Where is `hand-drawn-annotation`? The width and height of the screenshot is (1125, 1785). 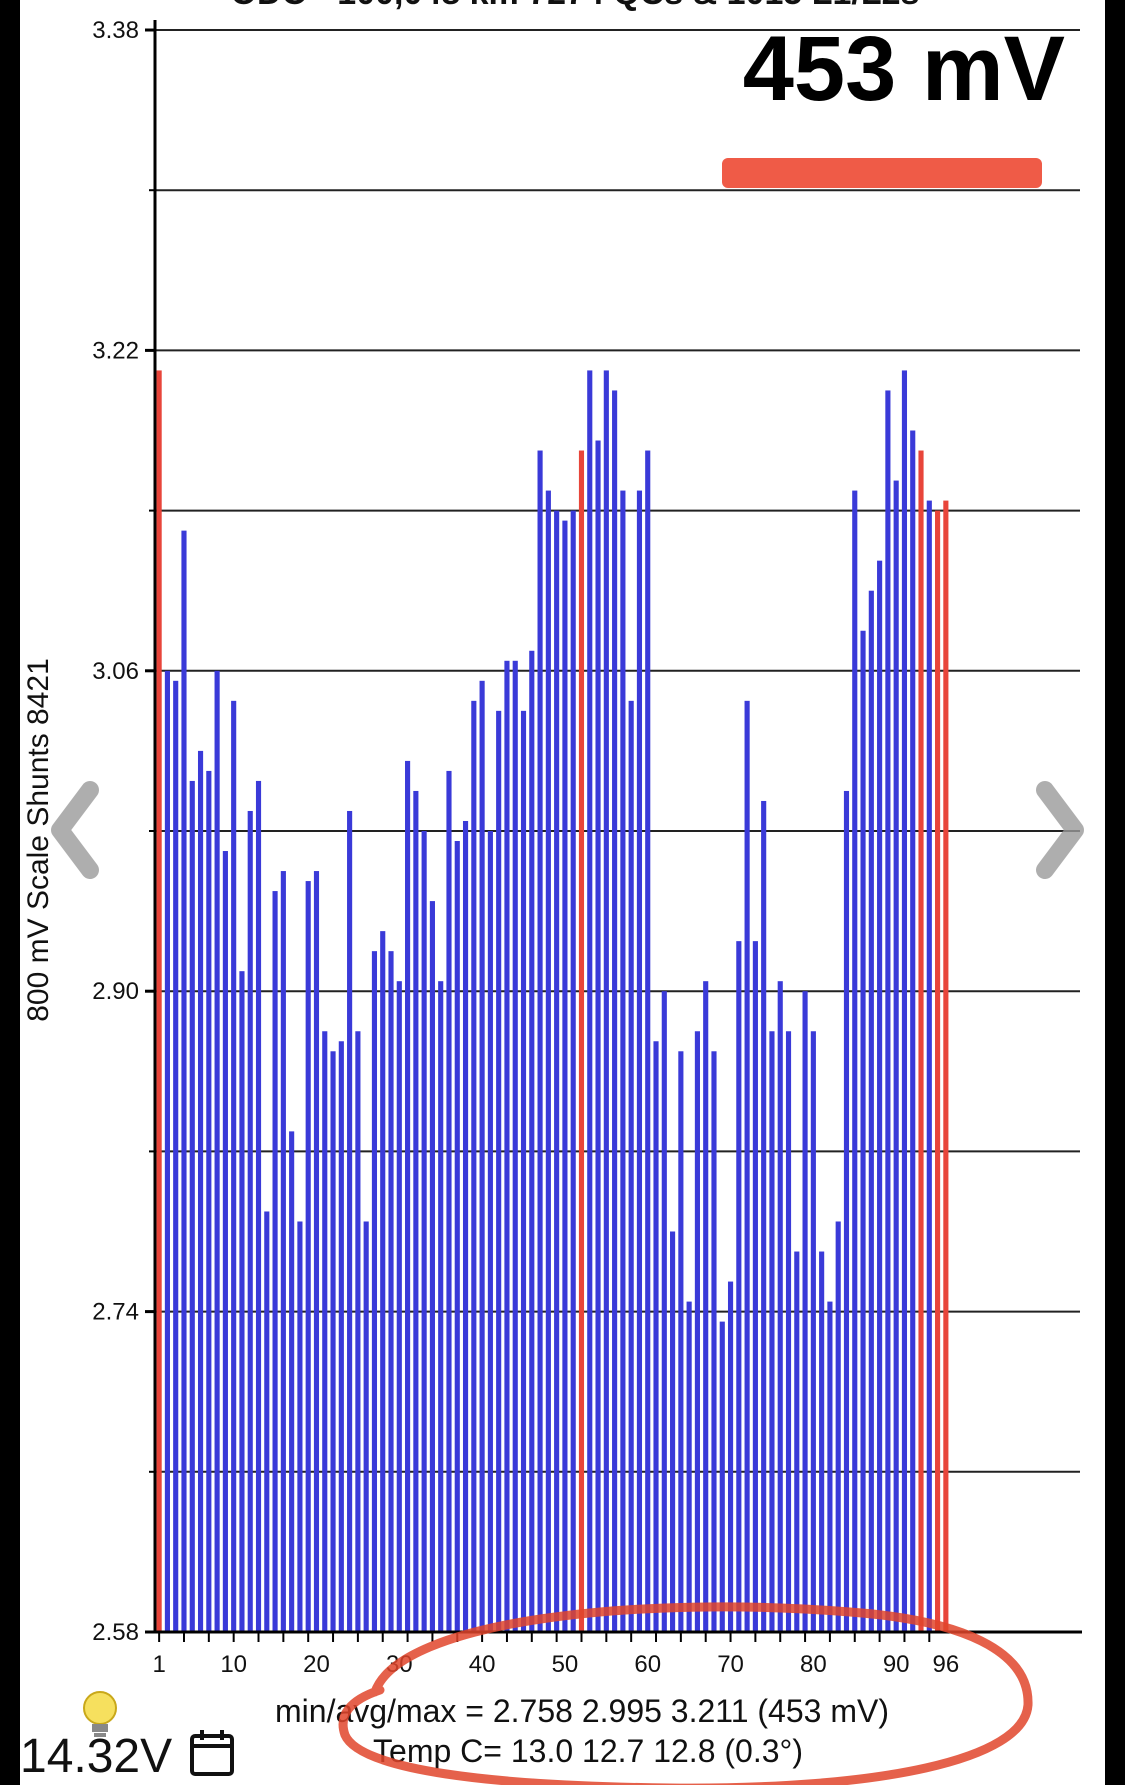 hand-drawn-annotation is located at coordinates (685, 1693).